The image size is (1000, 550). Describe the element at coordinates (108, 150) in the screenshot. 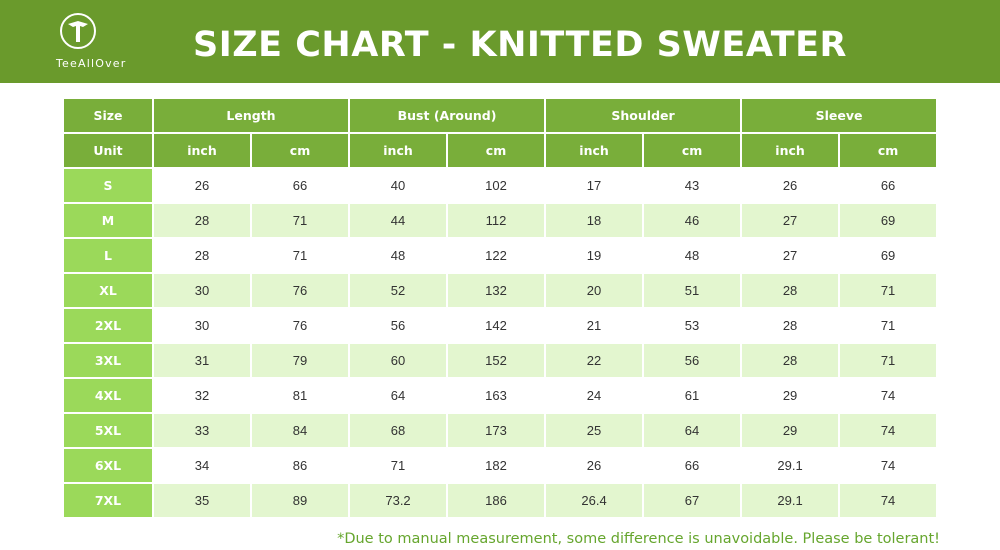

I see `unit-label: Unit` at that location.